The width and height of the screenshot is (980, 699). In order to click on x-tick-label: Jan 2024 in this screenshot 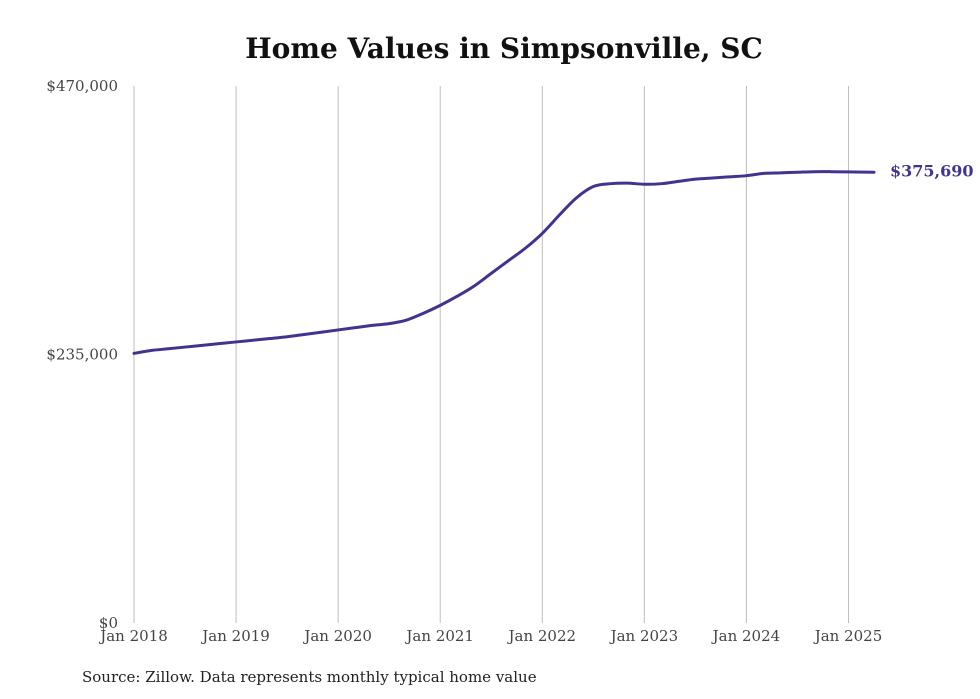, I will do `click(746, 636)`.